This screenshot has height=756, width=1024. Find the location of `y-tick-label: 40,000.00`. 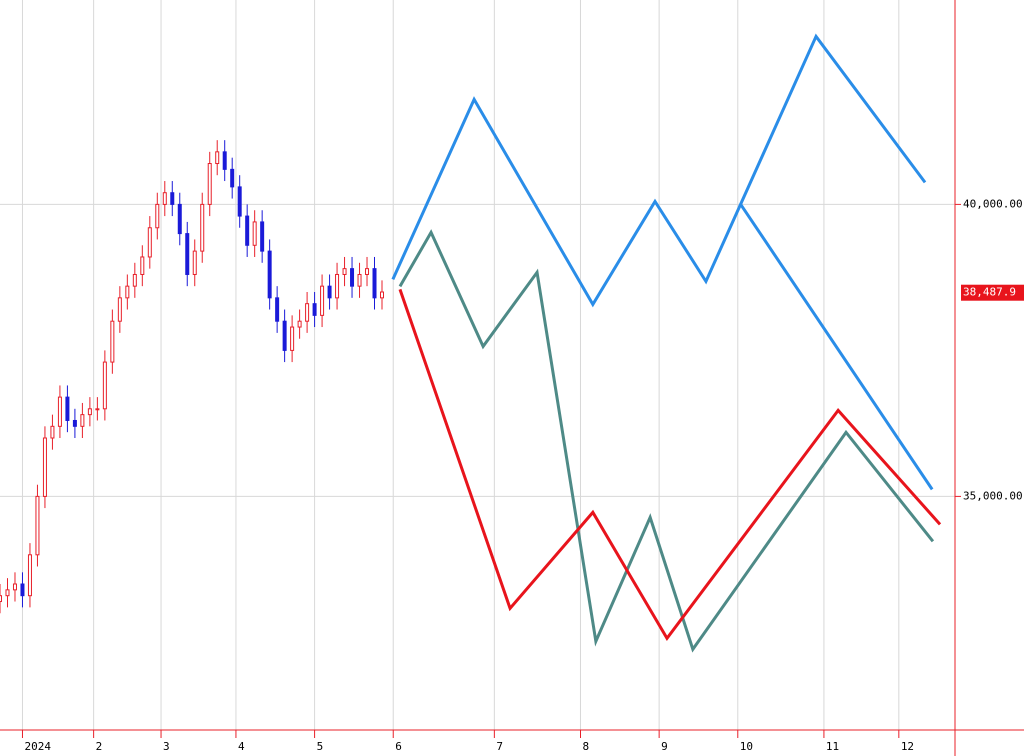

y-tick-label: 40,000.00 is located at coordinates (993, 203).